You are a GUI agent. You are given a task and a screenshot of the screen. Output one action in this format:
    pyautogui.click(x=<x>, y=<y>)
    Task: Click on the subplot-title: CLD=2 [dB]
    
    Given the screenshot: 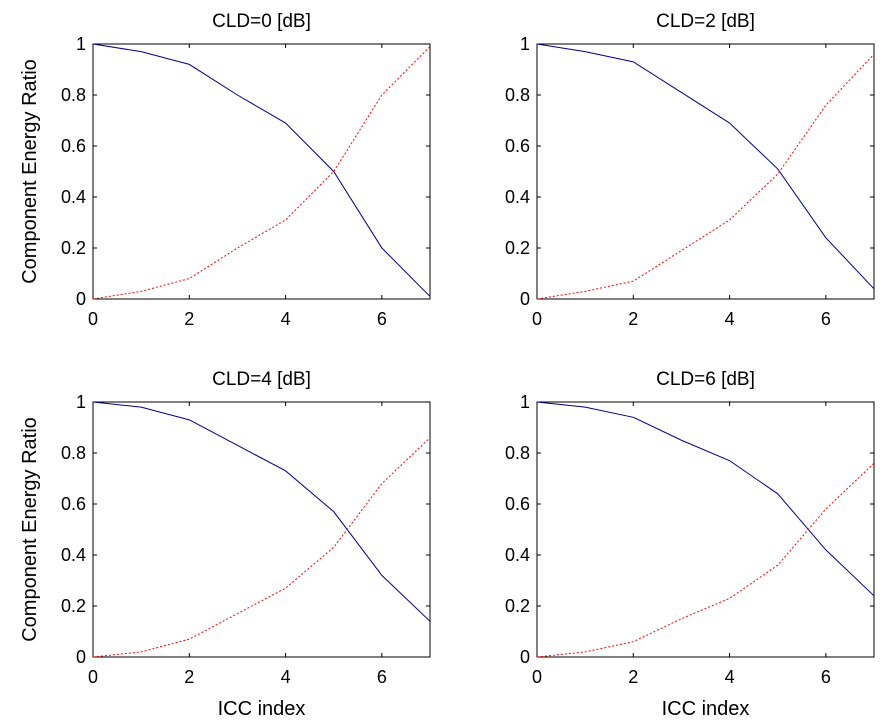 What is the action you would take?
    pyautogui.click(x=705, y=21)
    